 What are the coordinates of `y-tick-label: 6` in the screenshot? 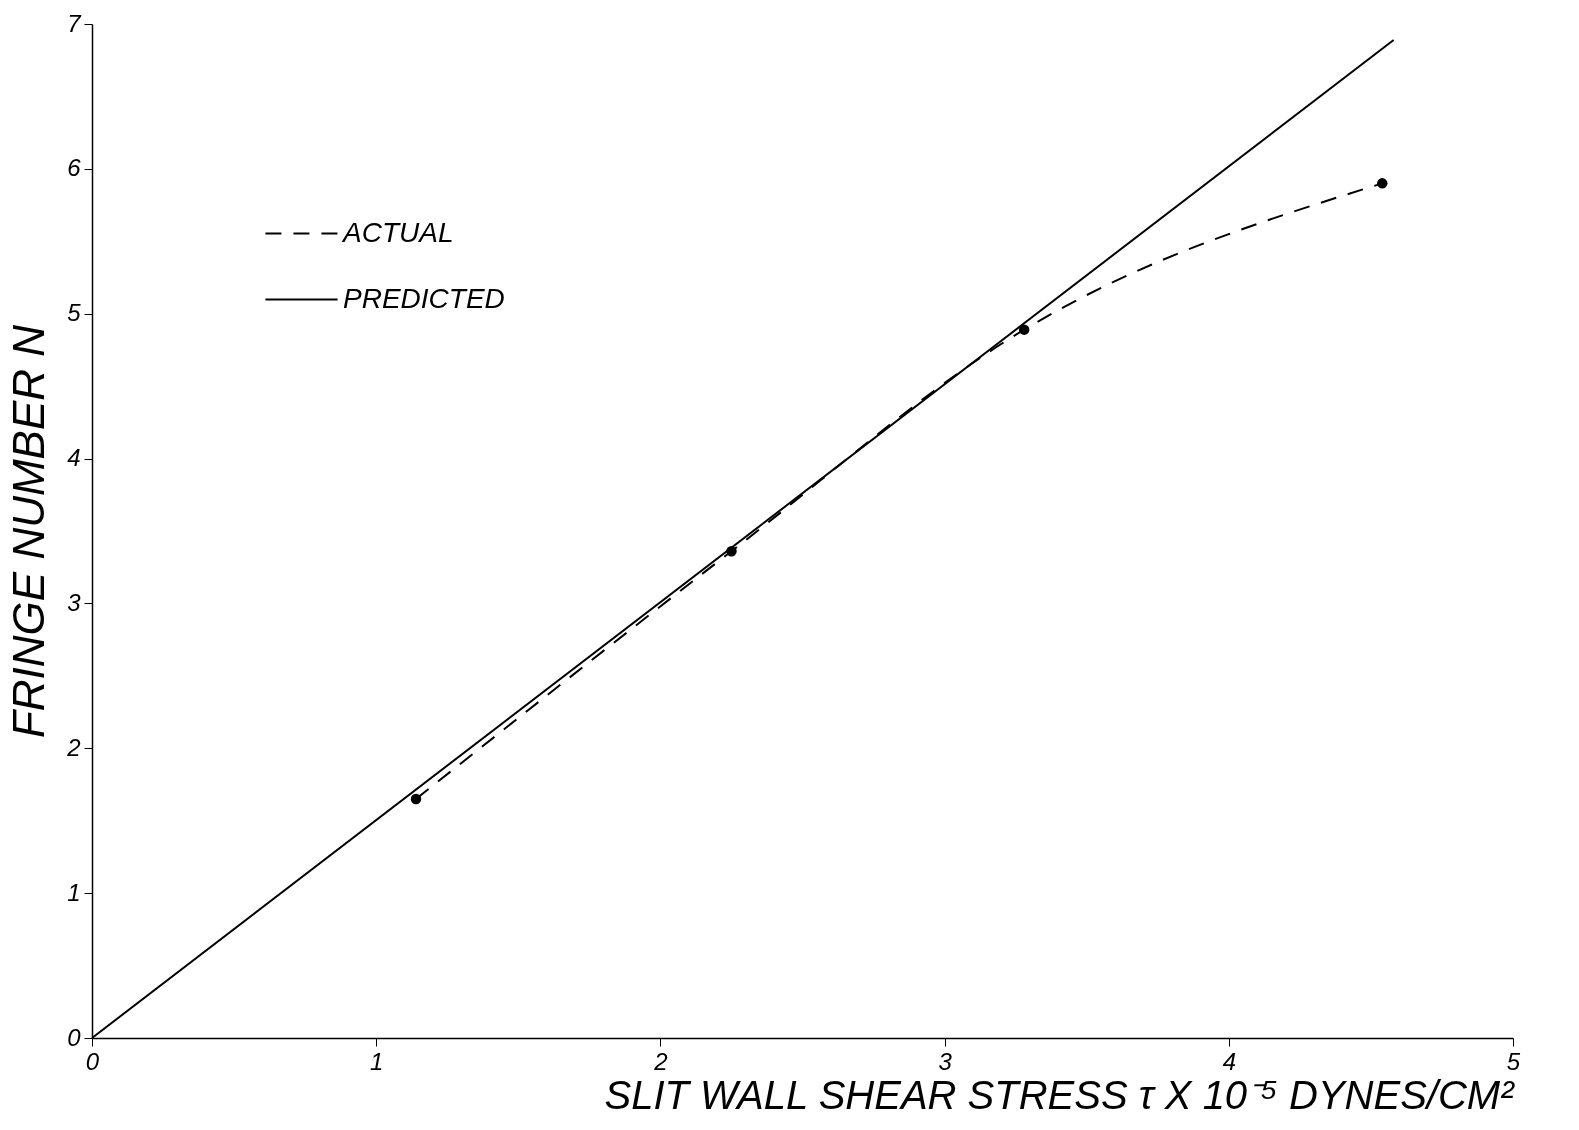 It's located at (74, 168).